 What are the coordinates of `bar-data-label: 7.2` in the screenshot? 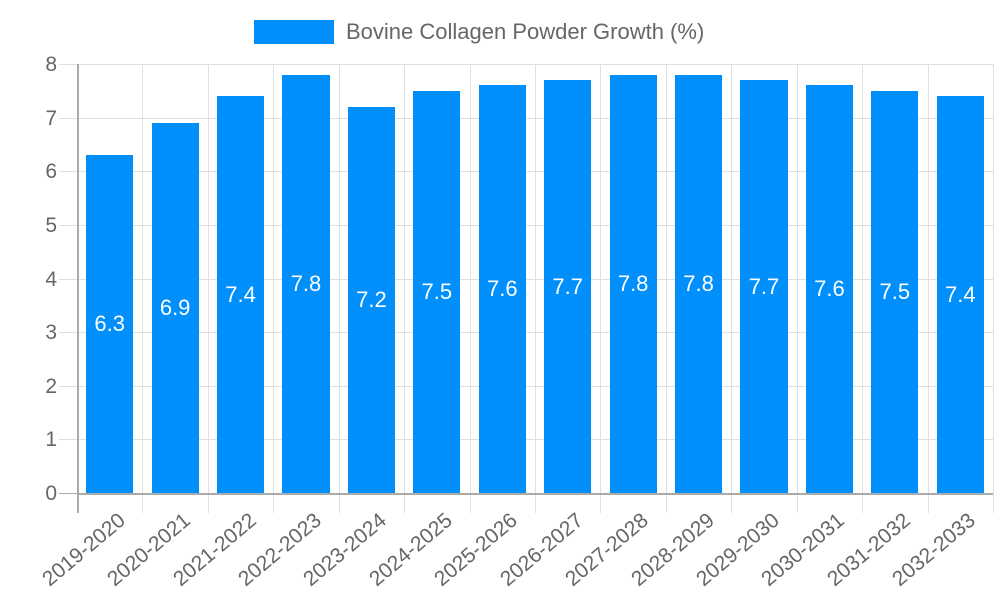 It's located at (371, 299).